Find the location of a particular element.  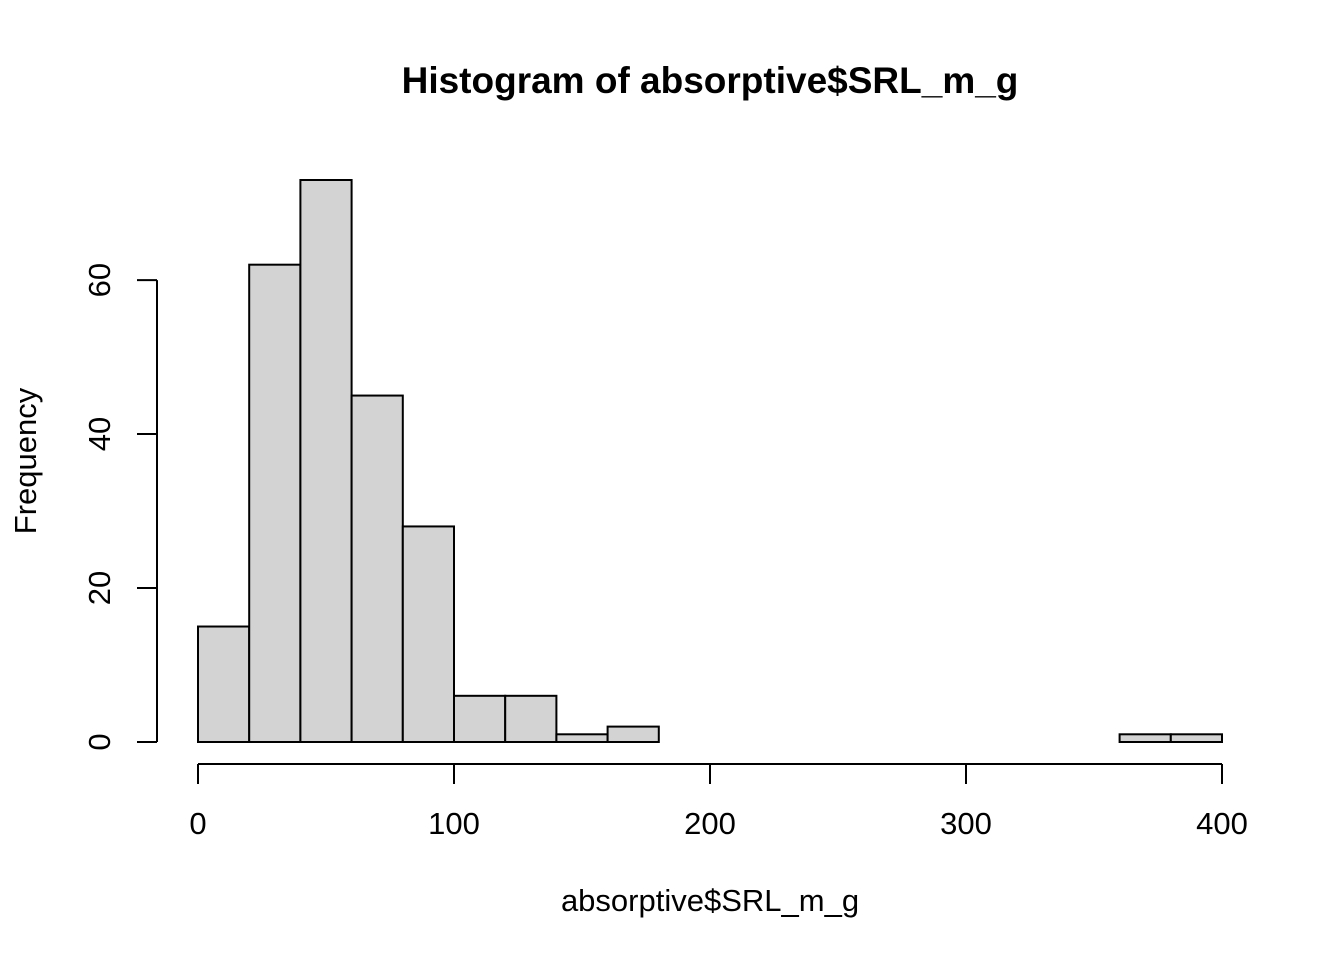

x-tick-label-100: 100 is located at coordinates (454, 823).